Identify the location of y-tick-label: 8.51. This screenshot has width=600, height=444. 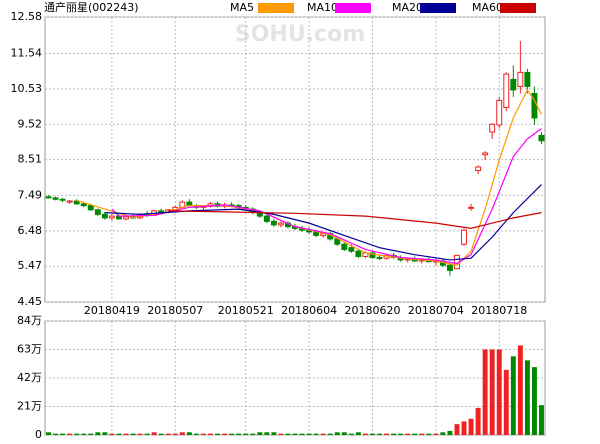
(30, 159).